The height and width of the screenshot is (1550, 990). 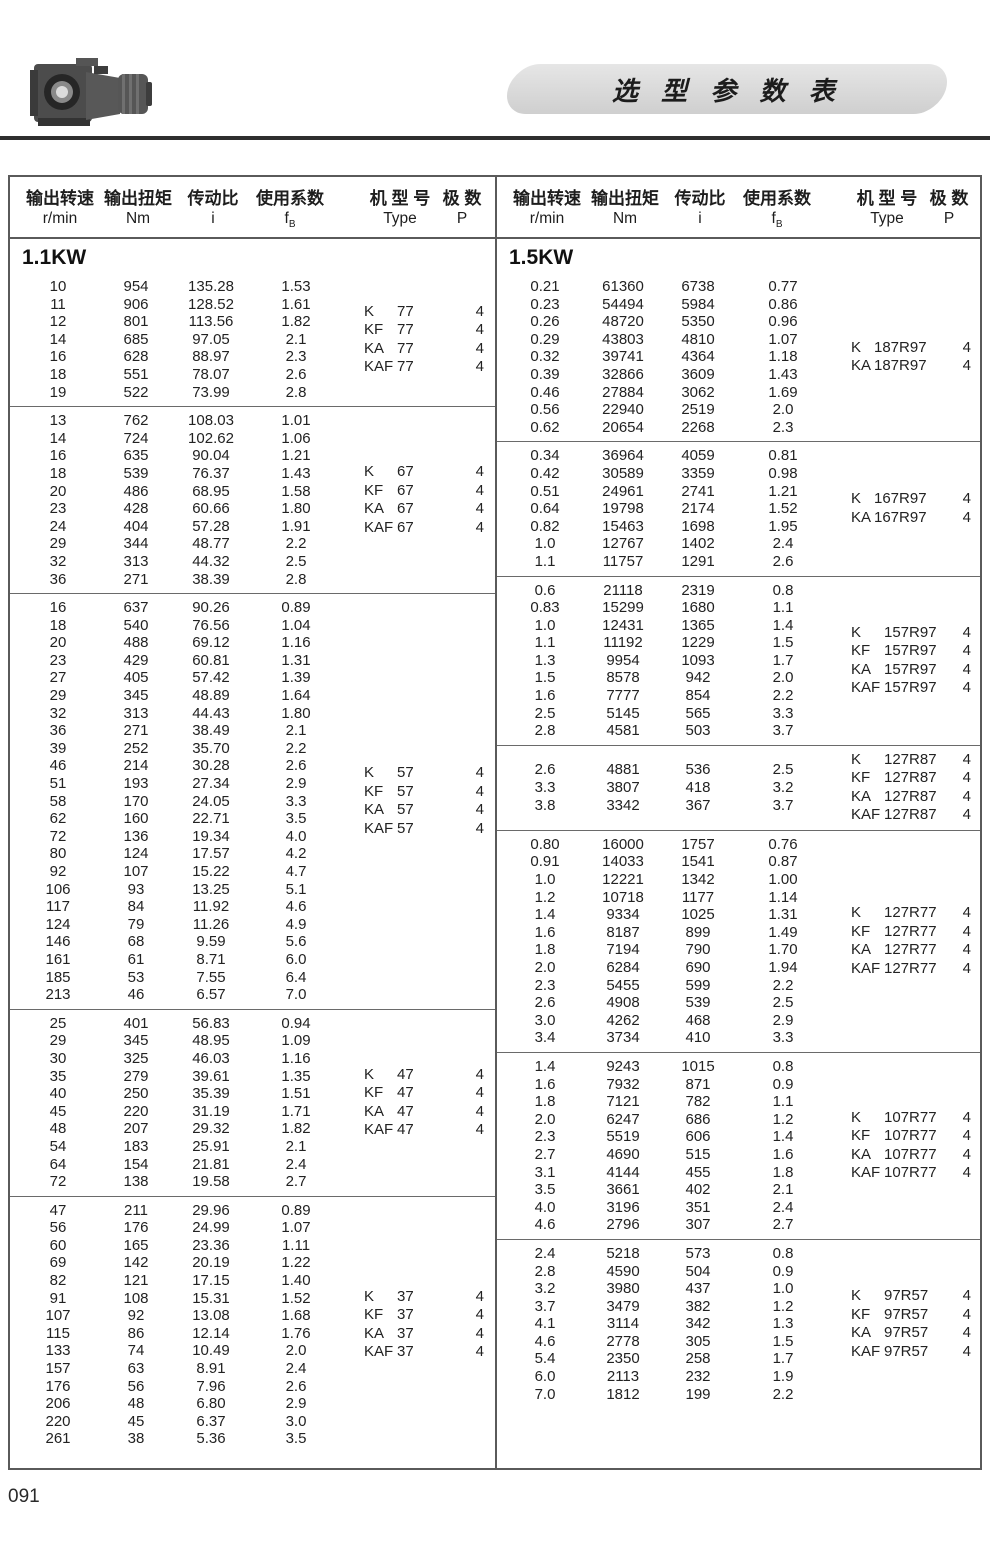 What do you see at coordinates (495, 138) in the screenshot?
I see `header-divider` at bounding box center [495, 138].